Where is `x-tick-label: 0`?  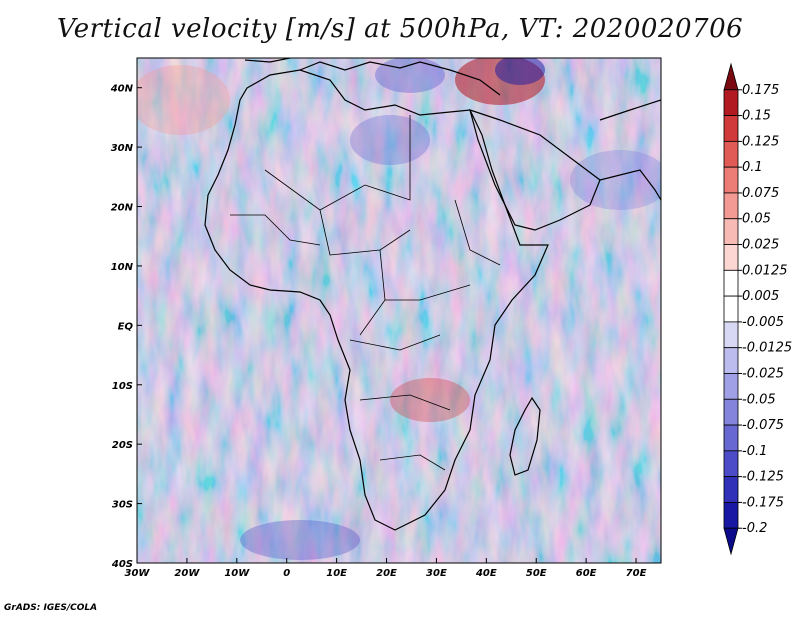 x-tick-label: 0 is located at coordinates (286, 573).